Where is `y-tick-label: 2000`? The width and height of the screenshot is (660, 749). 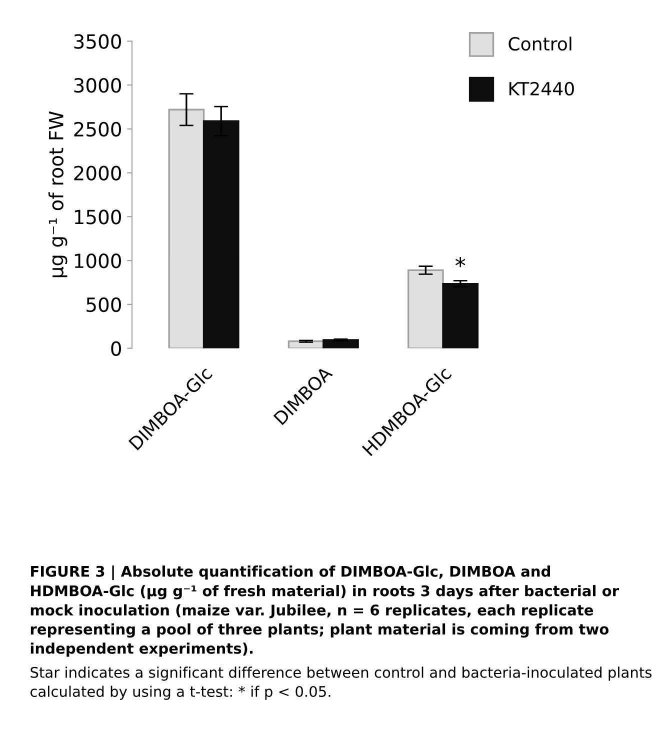
y-tick-label: 2000 is located at coordinates (97, 173).